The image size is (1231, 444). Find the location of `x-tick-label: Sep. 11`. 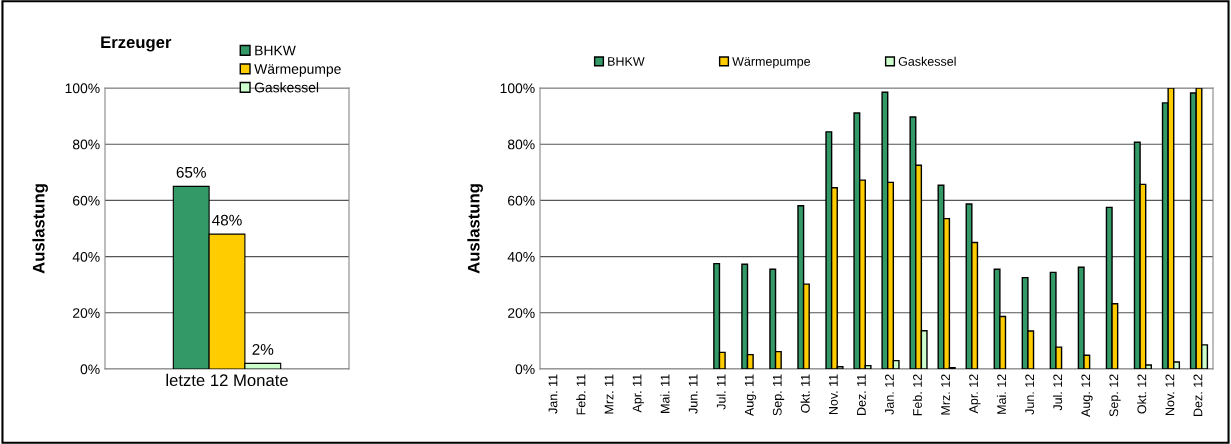

x-tick-label: Sep. 11 is located at coordinates (778, 395).